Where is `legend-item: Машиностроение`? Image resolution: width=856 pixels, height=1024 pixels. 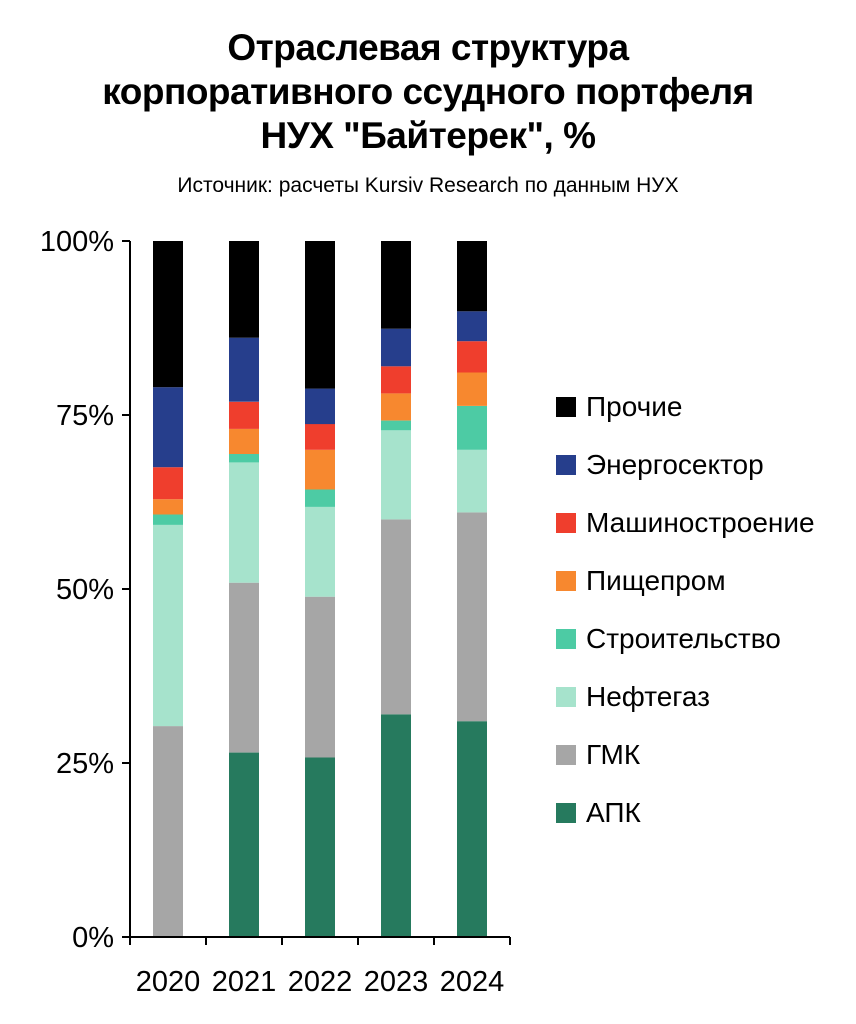 legend-item: Машиностроение is located at coordinates (685, 523).